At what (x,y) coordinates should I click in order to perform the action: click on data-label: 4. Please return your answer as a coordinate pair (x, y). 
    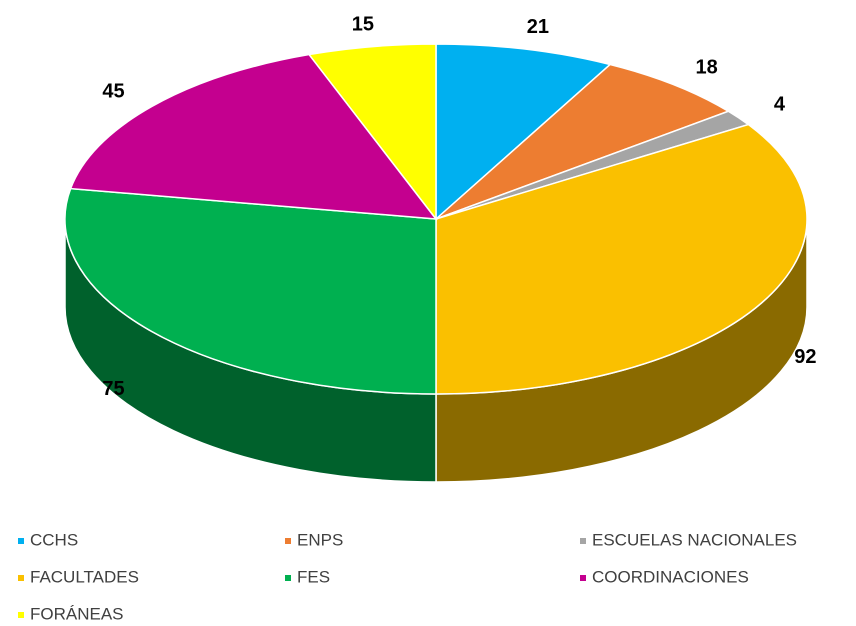
    Looking at the image, I should click on (780, 104).